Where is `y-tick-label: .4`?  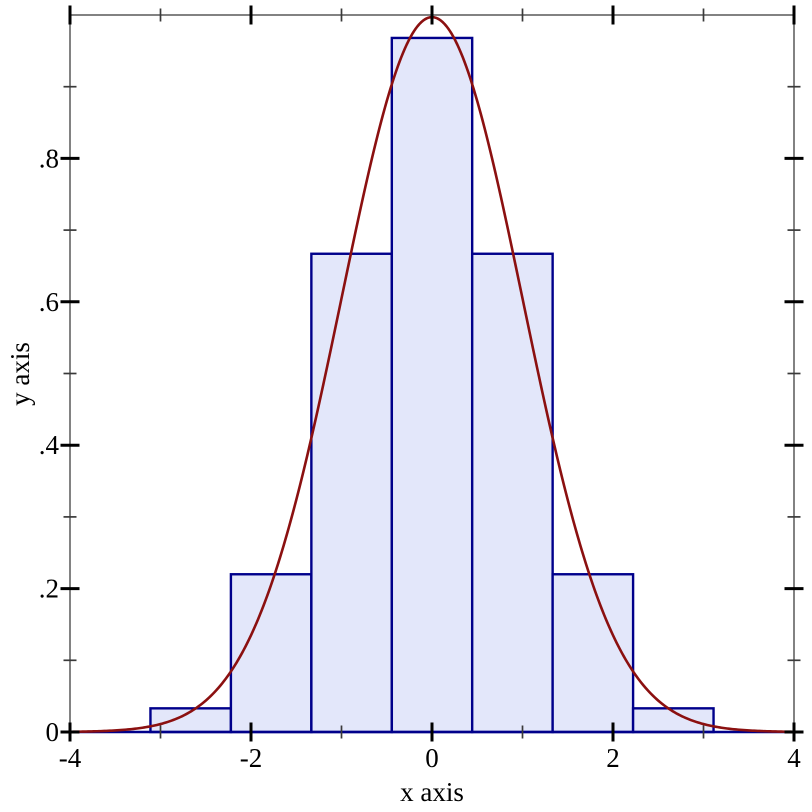
y-tick-label: .4 is located at coordinates (49, 445).